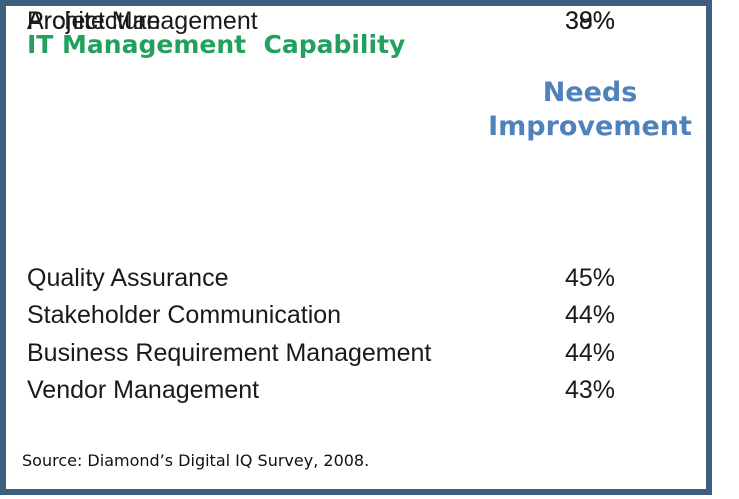 This screenshot has width=739, height=499. What do you see at coordinates (216, 44) in the screenshot?
I see `figure-title: IT Management Capability` at bounding box center [216, 44].